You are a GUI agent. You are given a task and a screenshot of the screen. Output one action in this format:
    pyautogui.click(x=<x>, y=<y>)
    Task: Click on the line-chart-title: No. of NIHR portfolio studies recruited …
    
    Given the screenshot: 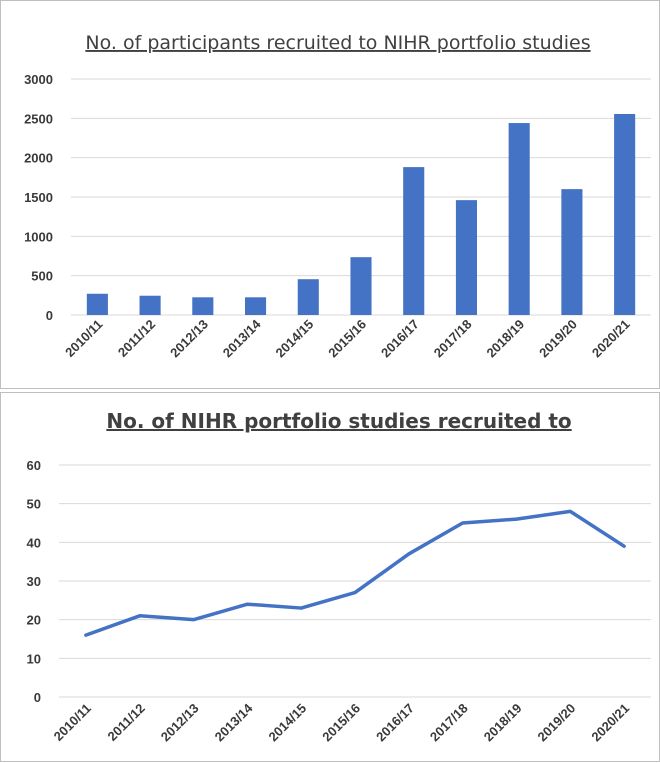 What is the action you would take?
    pyautogui.click(x=338, y=421)
    